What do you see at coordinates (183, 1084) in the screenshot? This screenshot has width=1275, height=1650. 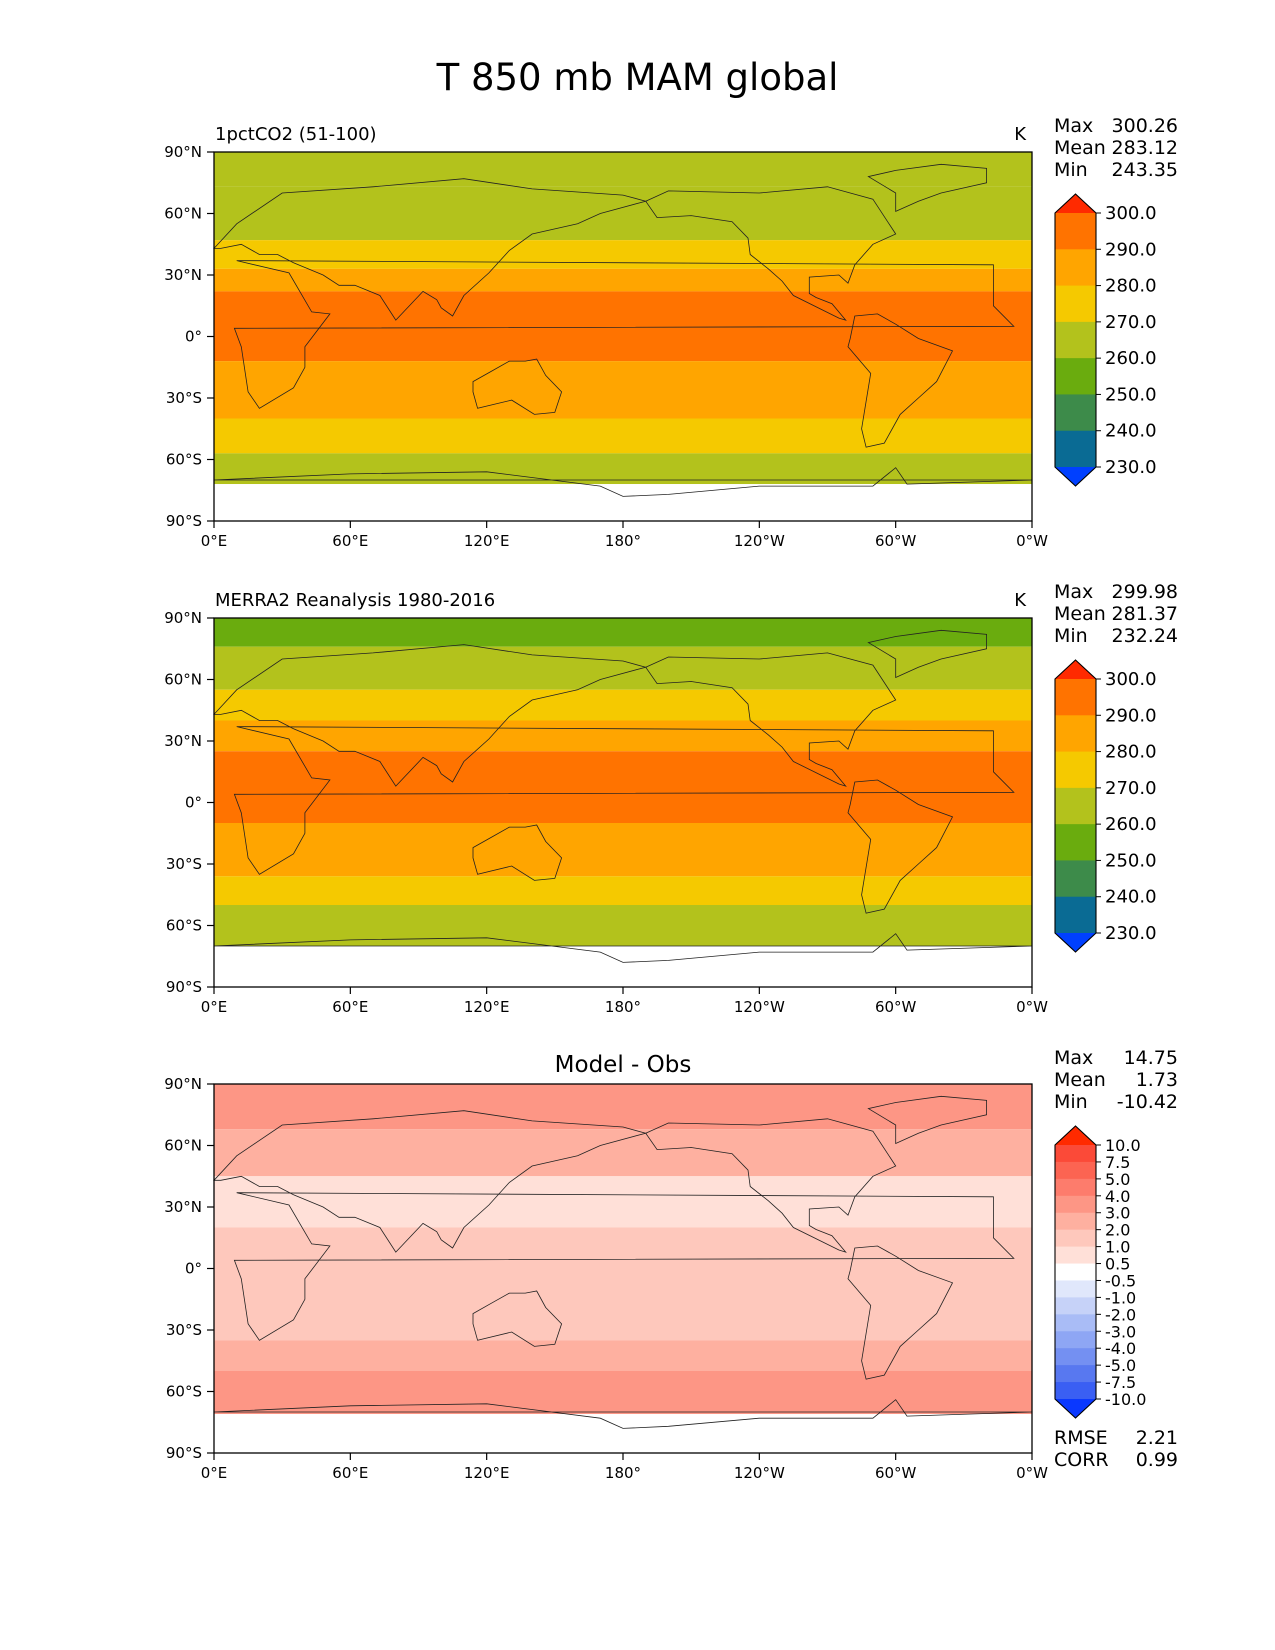 I see `y-tick-label: 90°N` at bounding box center [183, 1084].